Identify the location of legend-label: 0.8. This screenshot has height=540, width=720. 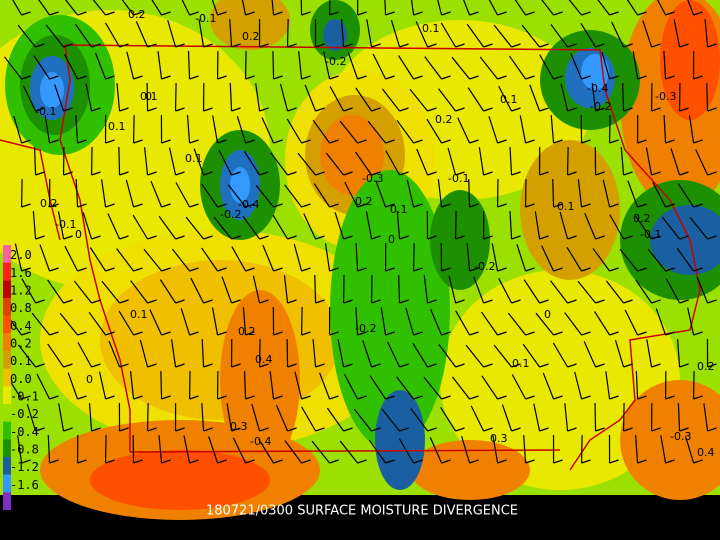
(21, 308).